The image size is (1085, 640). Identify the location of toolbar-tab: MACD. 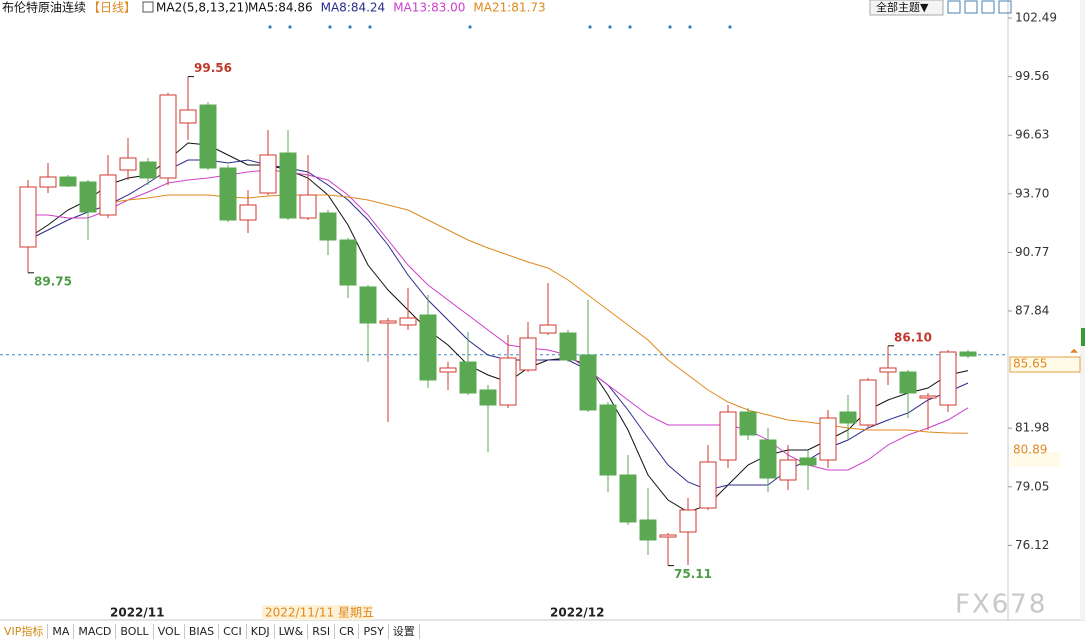
(95, 631).